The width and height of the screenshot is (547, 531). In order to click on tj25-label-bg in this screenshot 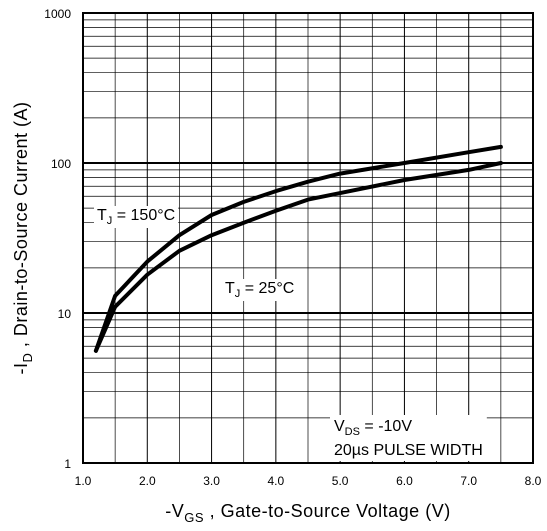, I will do `click(260, 290)`.